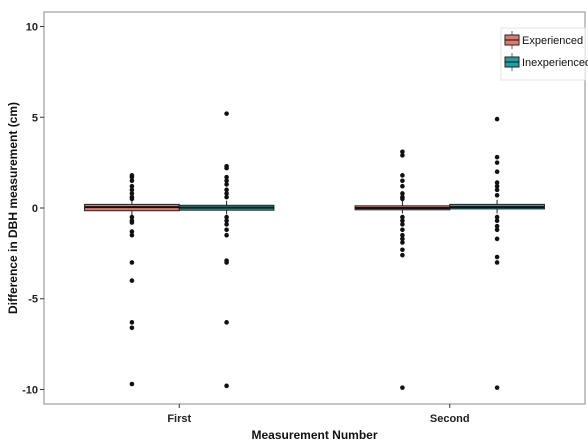 The image size is (588, 444). What do you see at coordinates (35, 118) in the screenshot?
I see `y-tick-label: 5` at bounding box center [35, 118].